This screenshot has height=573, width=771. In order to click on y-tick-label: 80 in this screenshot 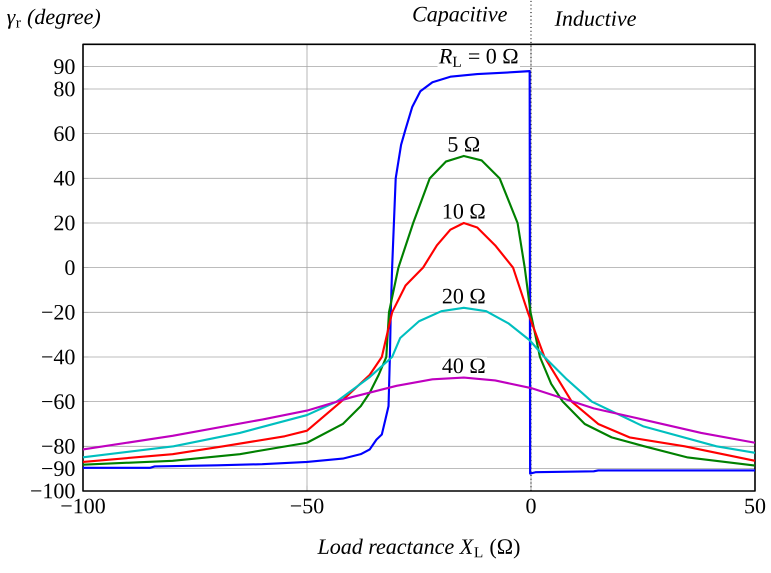, I will do `click(64, 89)`.